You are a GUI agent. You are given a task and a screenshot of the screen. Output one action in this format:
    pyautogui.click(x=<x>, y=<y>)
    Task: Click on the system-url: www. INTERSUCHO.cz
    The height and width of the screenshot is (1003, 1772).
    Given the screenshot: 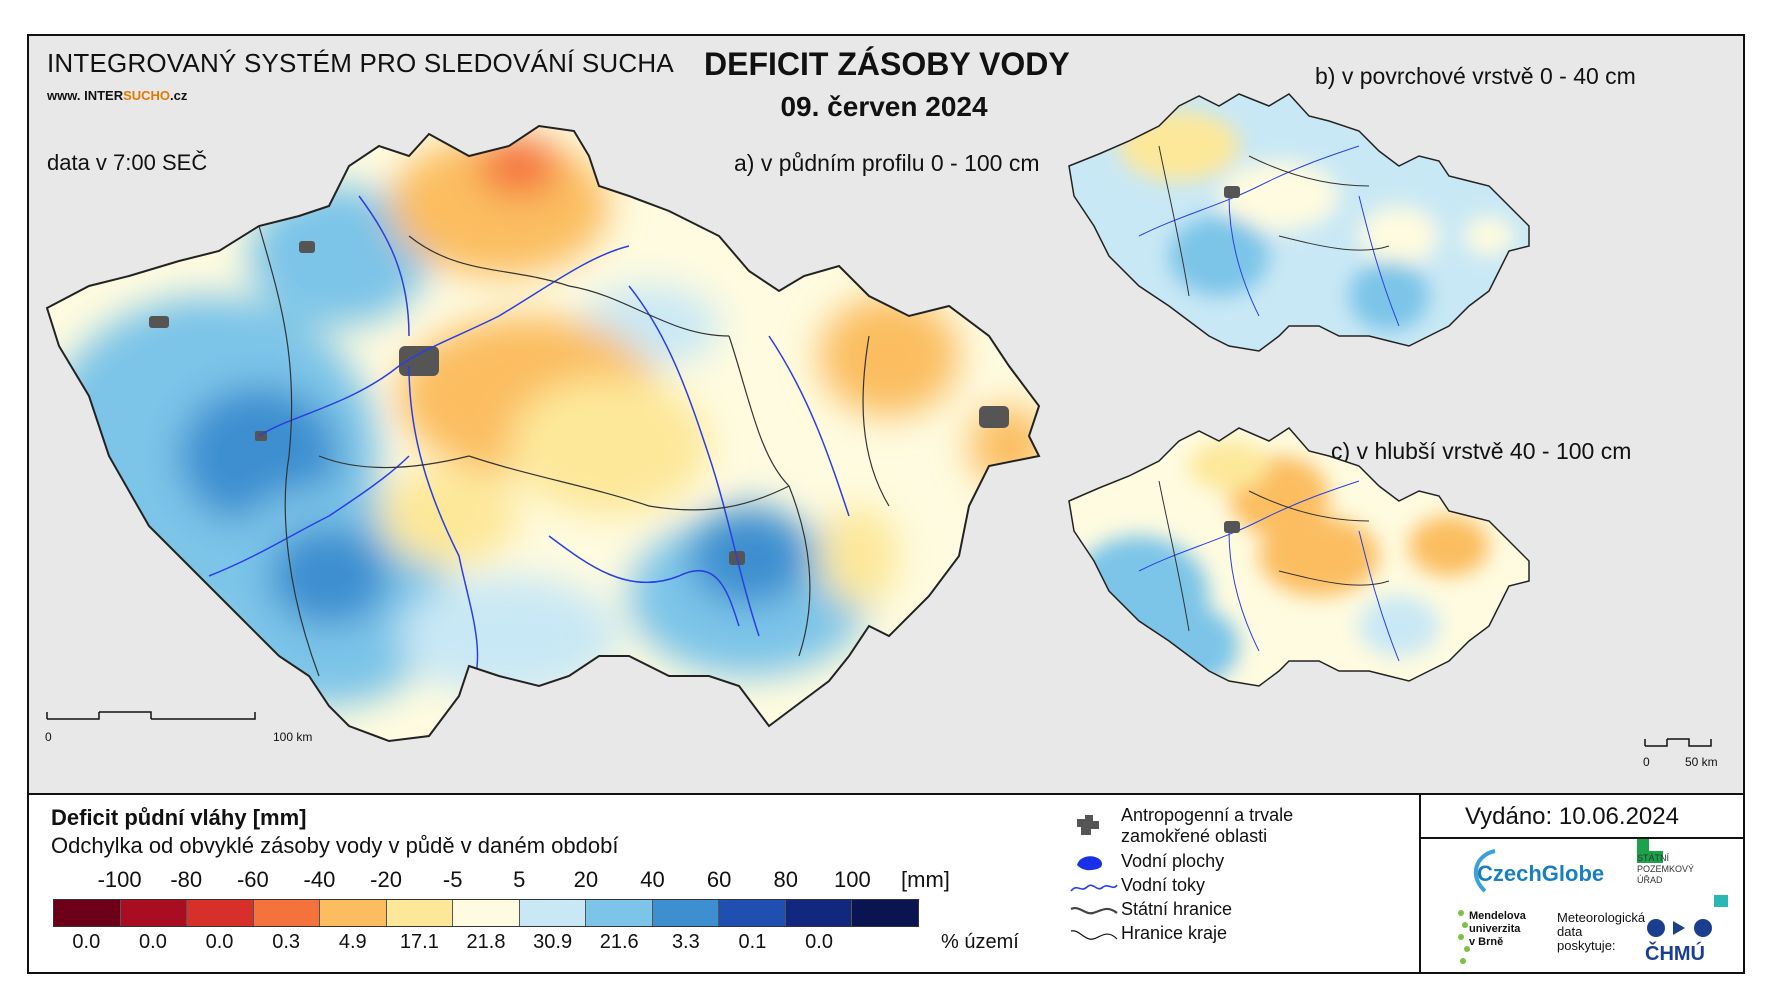 What is the action you would take?
    pyautogui.click(x=117, y=95)
    